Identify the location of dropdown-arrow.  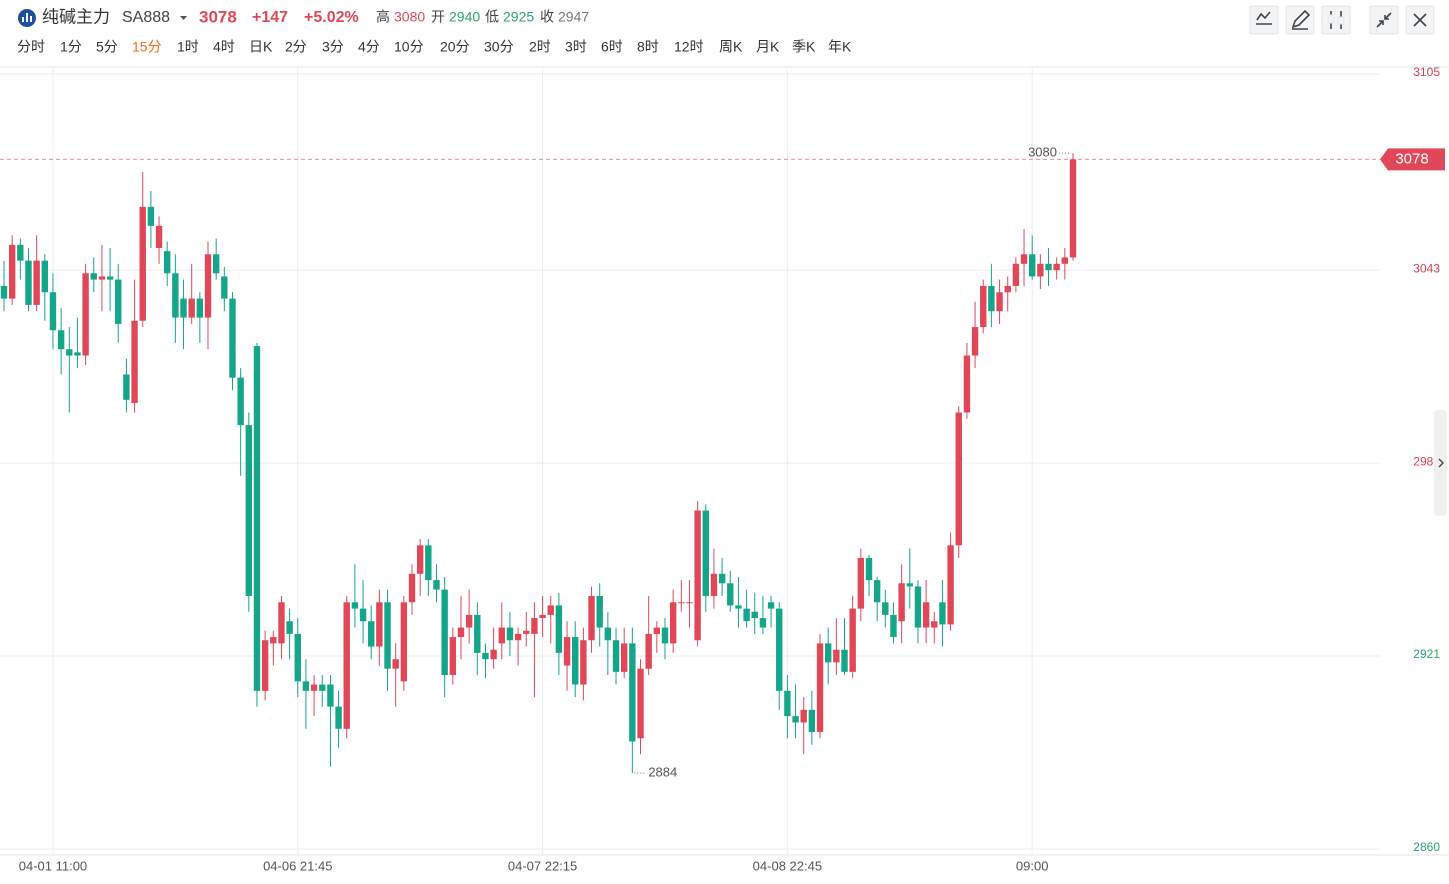
(183, 18).